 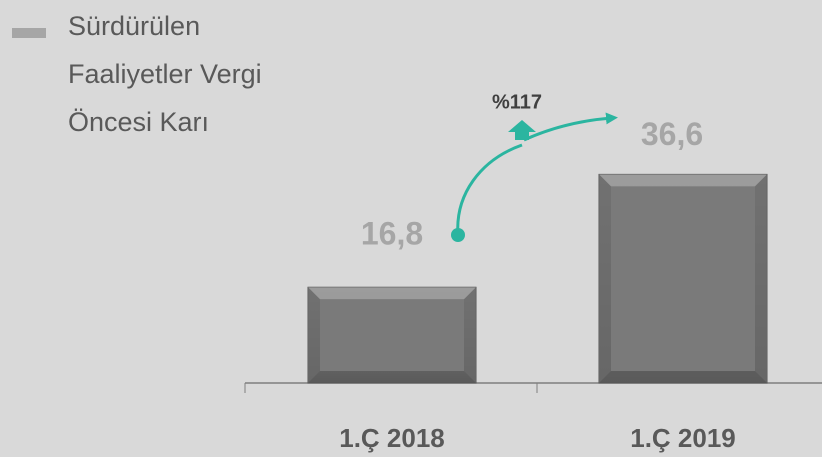 I want to click on legend: Sürdürülen Faaliyetler Vergi Öncesi Karı, so click(x=147, y=74).